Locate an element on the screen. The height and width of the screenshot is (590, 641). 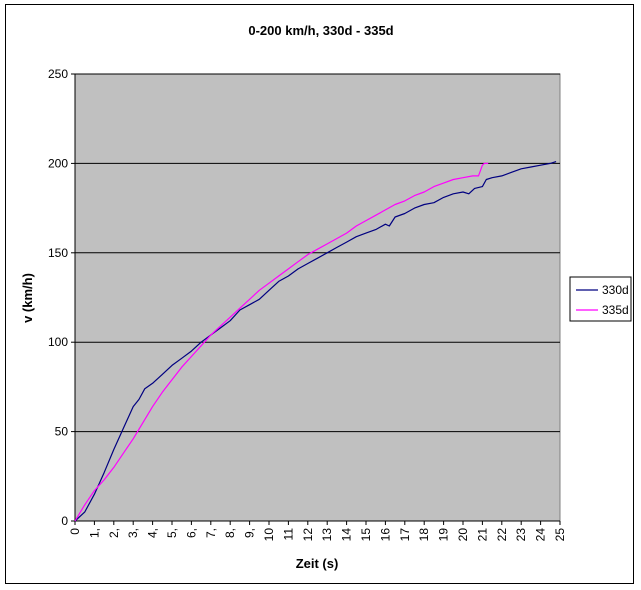
x-tick-label: 1, is located at coordinates (94, 533).